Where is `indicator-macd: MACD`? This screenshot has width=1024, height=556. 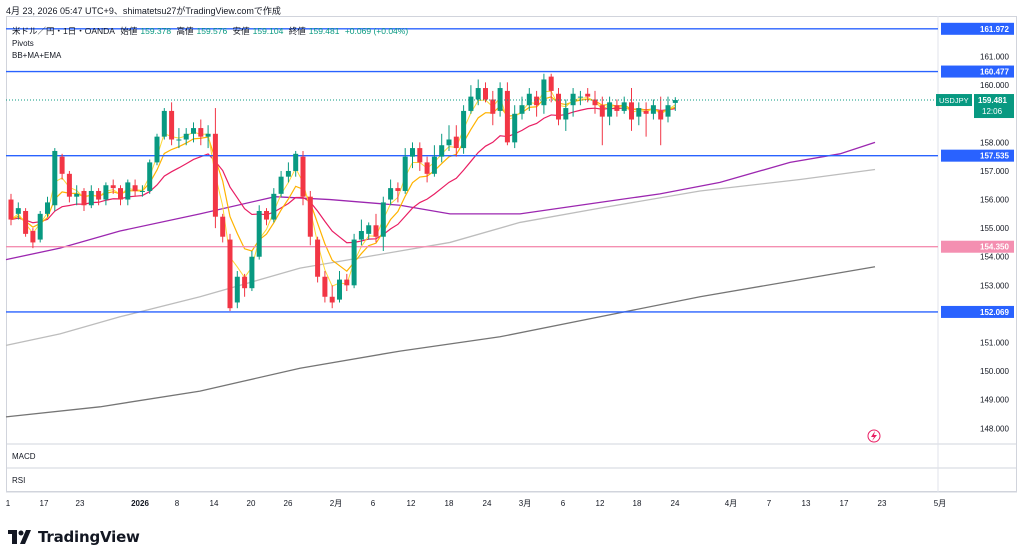 indicator-macd: MACD is located at coordinates (24, 456).